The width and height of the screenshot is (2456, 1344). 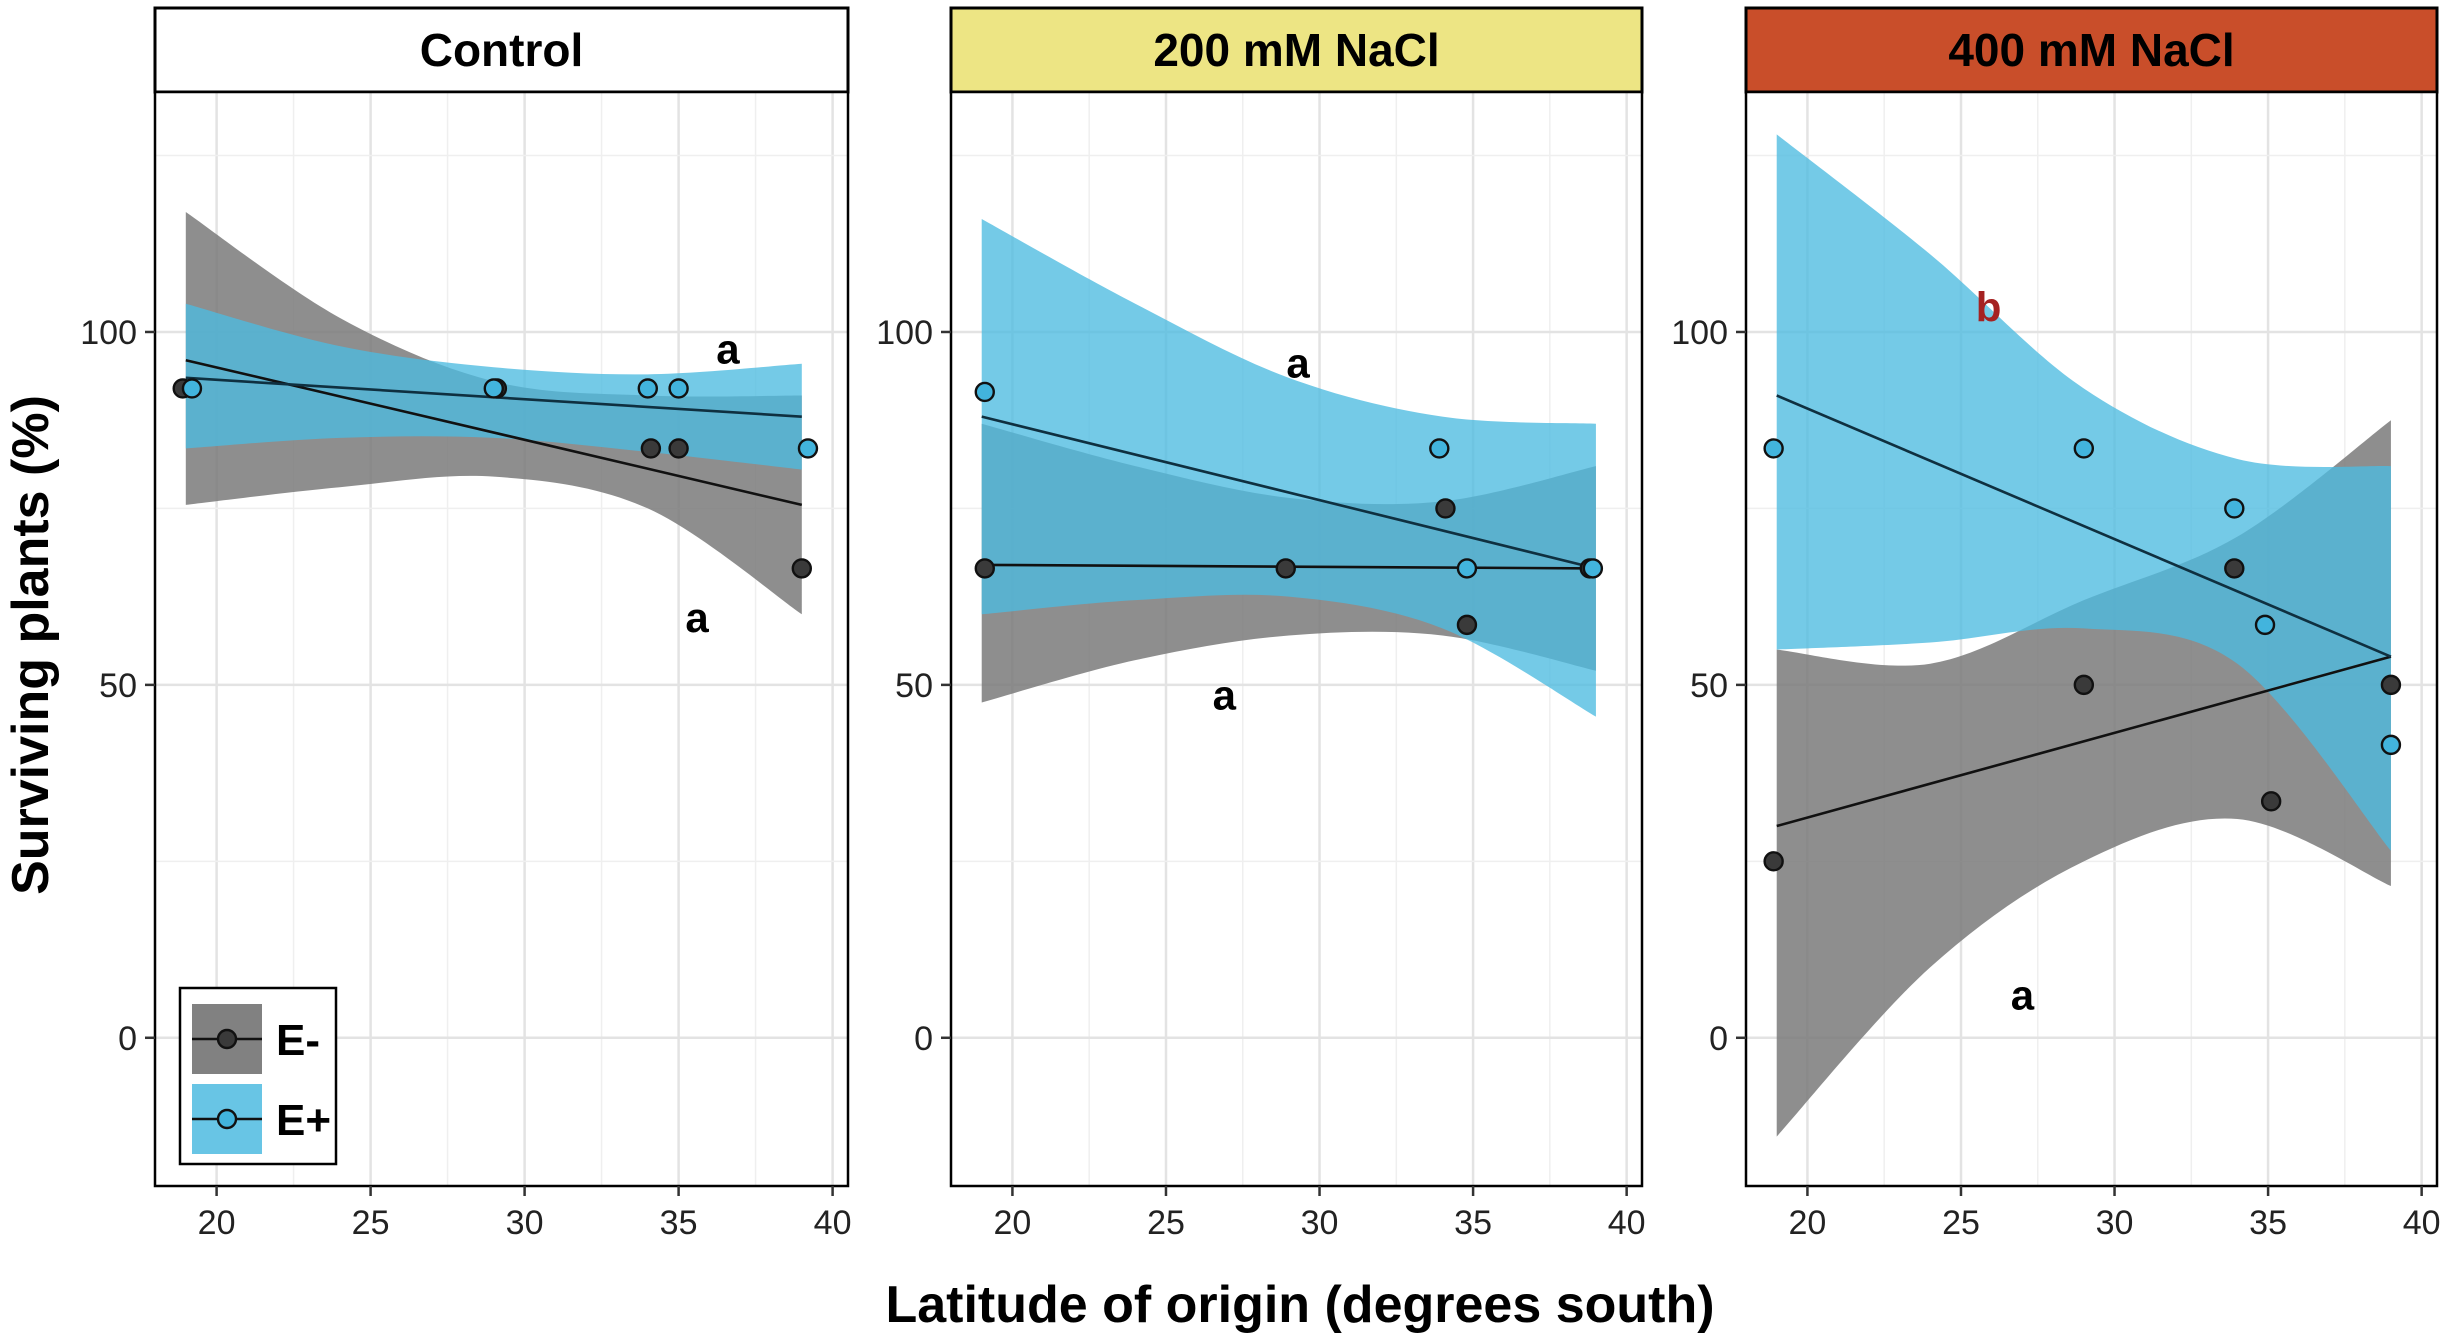 What do you see at coordinates (298, 1040) in the screenshot?
I see `legend-label-e-minus: E-` at bounding box center [298, 1040].